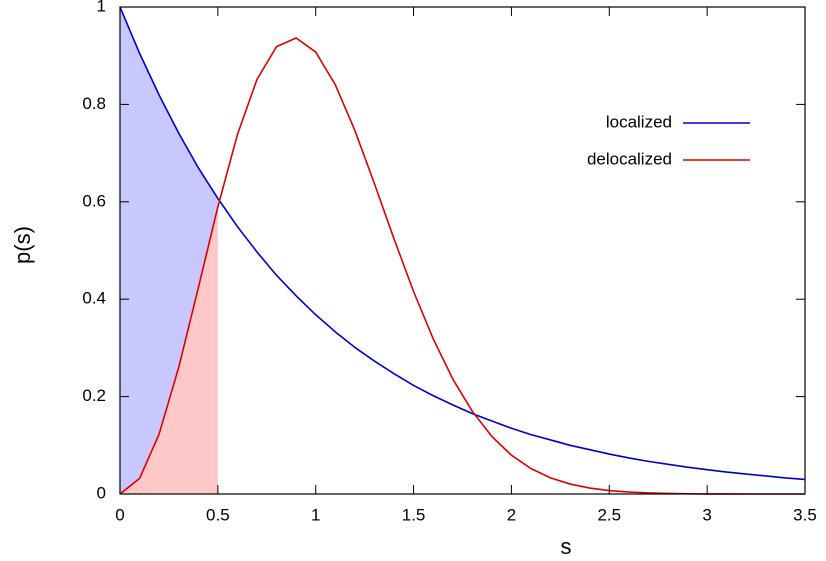  I want to click on y-tick-label: 0, so click(101, 492).